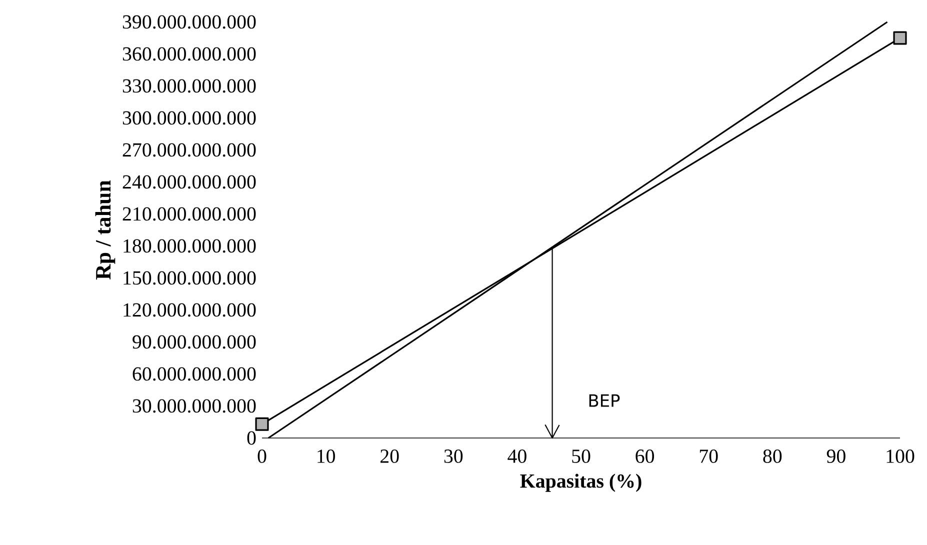  What do you see at coordinates (189, 54) in the screenshot?
I see `y-tick-label: 360.000.000.000` at bounding box center [189, 54].